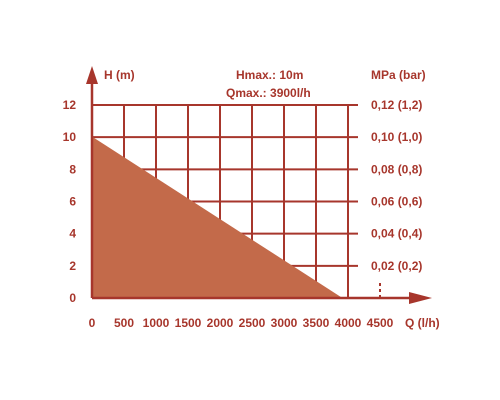 The height and width of the screenshot is (400, 500). Describe the element at coordinates (396, 202) in the screenshot. I see `y-tick-right-label: 0,06 (0,6)` at that location.